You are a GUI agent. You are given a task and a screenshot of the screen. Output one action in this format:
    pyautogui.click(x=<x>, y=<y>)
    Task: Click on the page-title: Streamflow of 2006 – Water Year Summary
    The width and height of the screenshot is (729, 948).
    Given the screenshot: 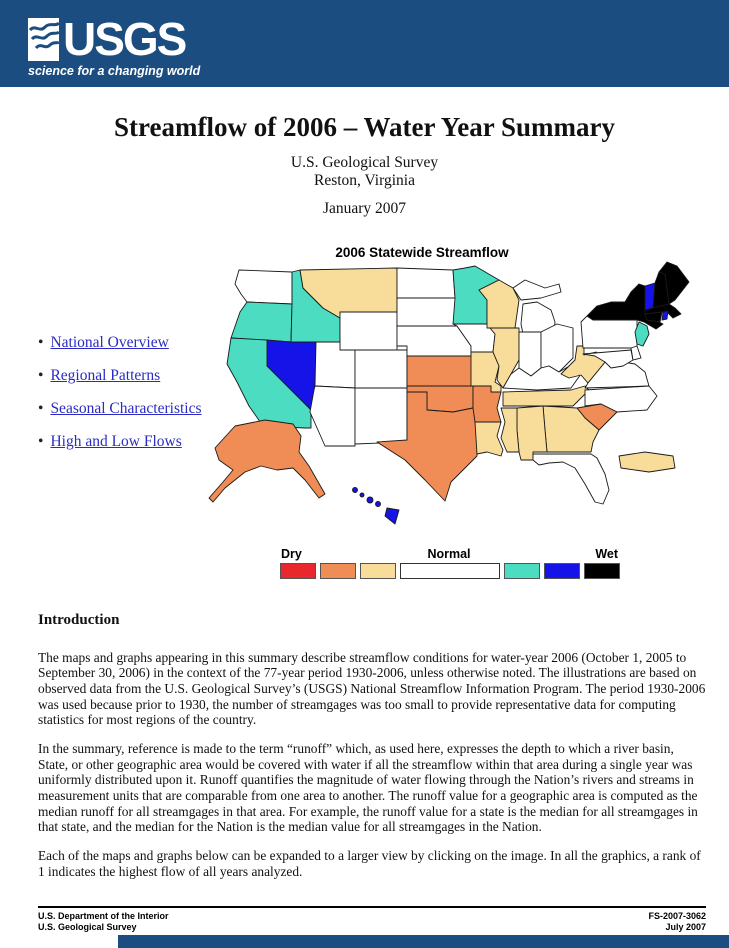 What is the action you would take?
    pyautogui.click(x=364, y=127)
    